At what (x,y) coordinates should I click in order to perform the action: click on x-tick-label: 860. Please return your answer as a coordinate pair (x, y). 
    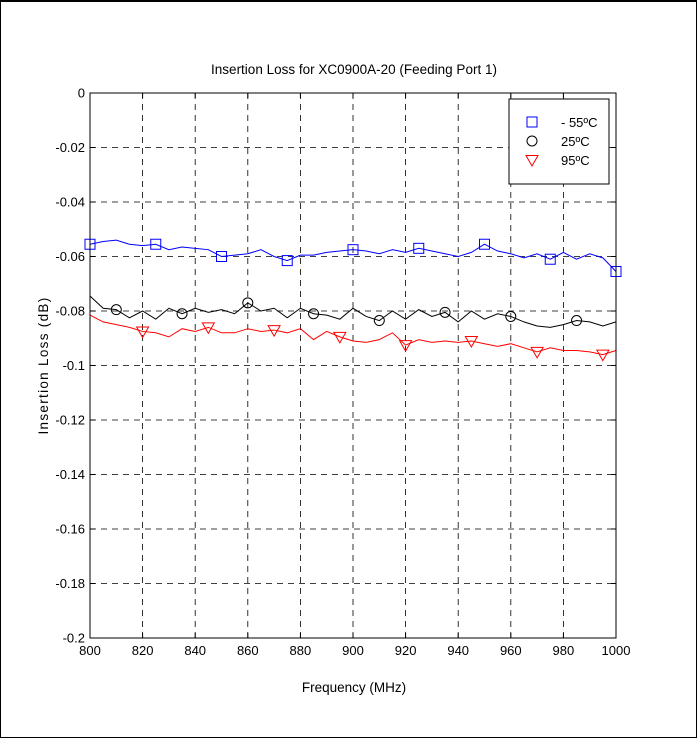
    Looking at the image, I should click on (248, 650).